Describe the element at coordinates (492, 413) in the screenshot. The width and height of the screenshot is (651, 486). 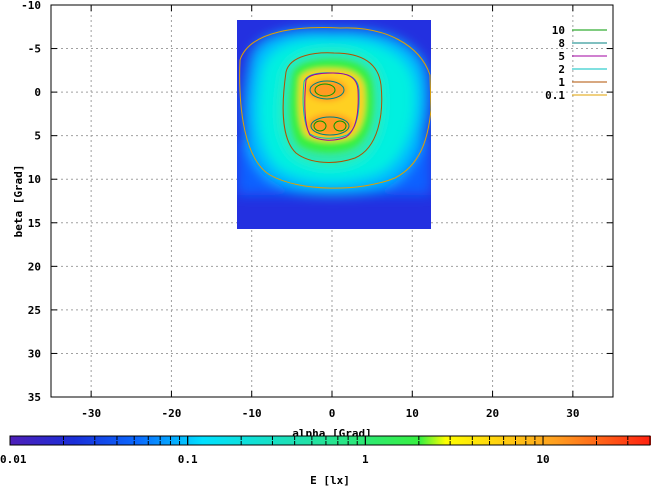
I see `x-tick-label: 20` at that location.